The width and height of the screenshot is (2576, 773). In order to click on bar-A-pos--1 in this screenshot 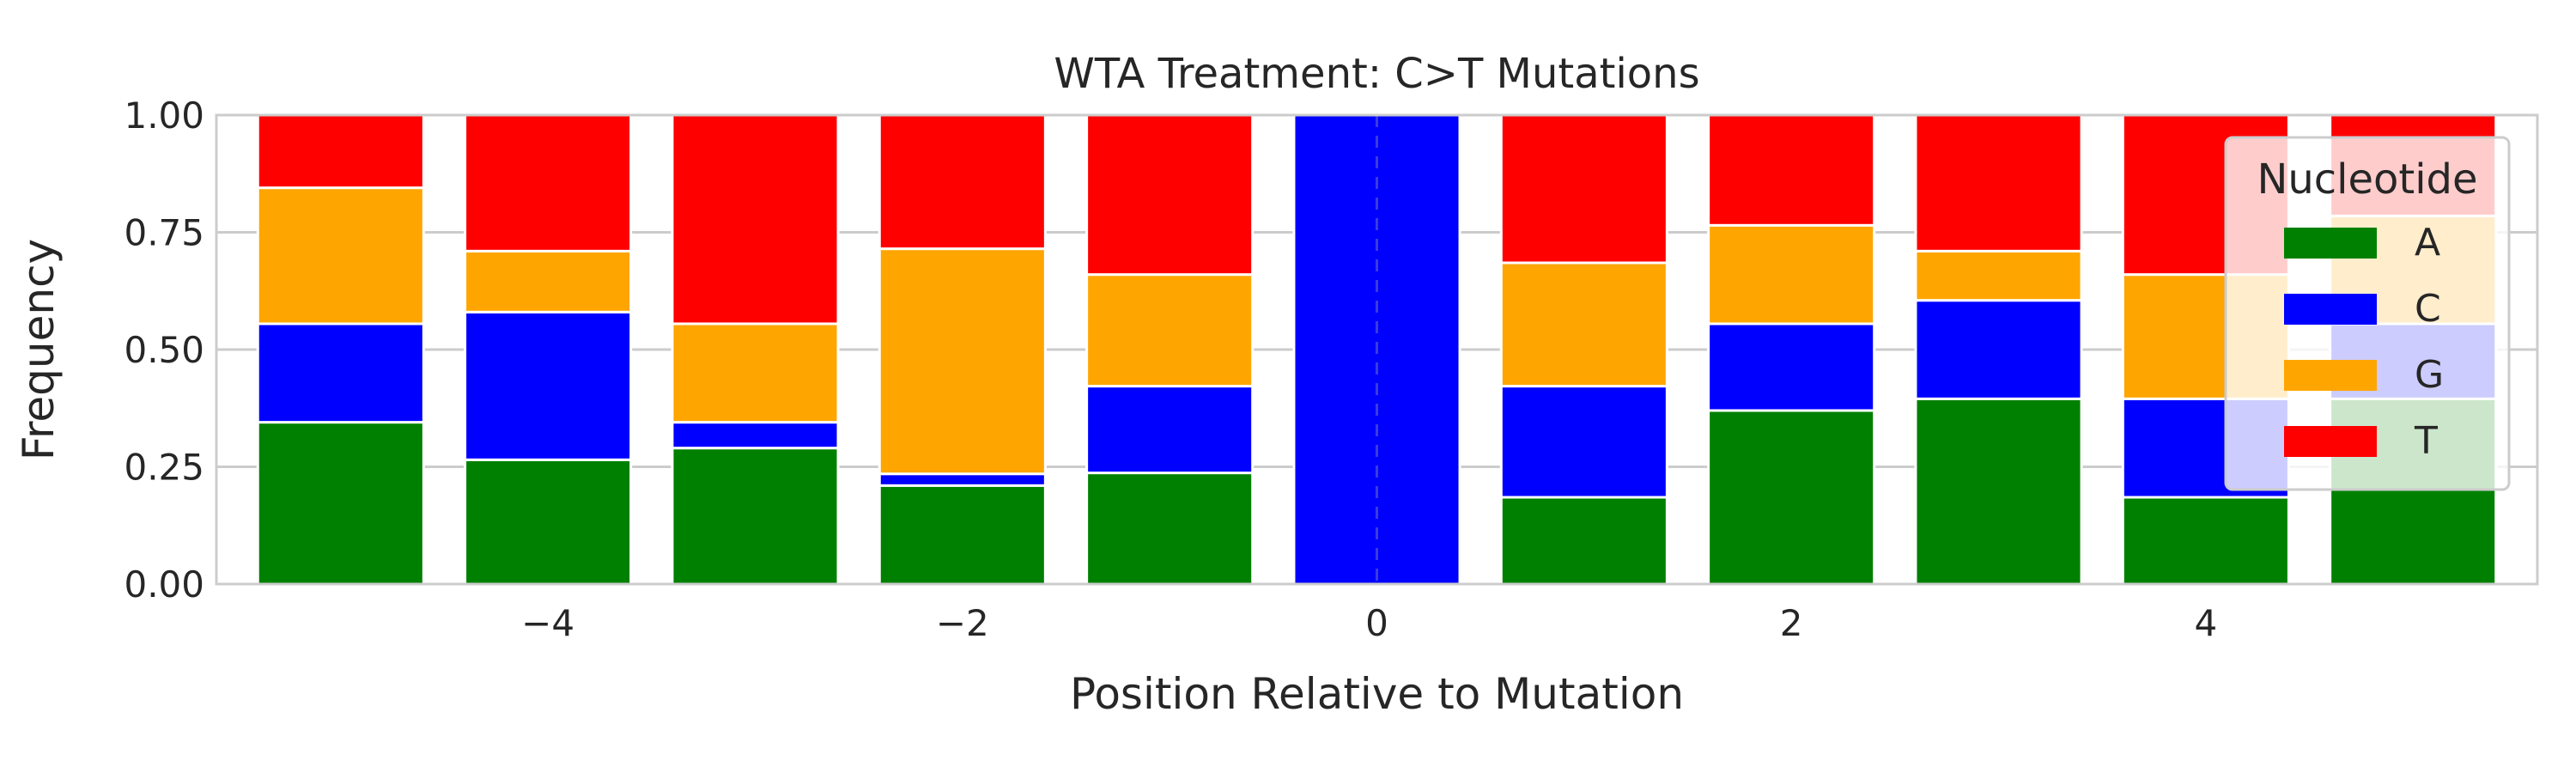, I will do `click(1170, 529)`.